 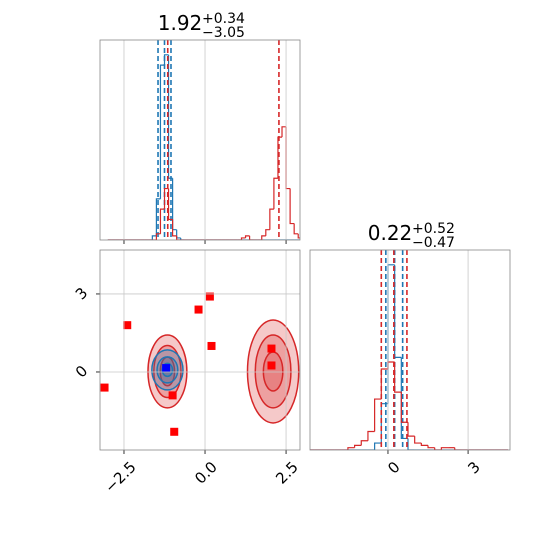 What do you see at coordinates (393, 467) in the screenshot?
I see `x-tick-label: 0` at bounding box center [393, 467].